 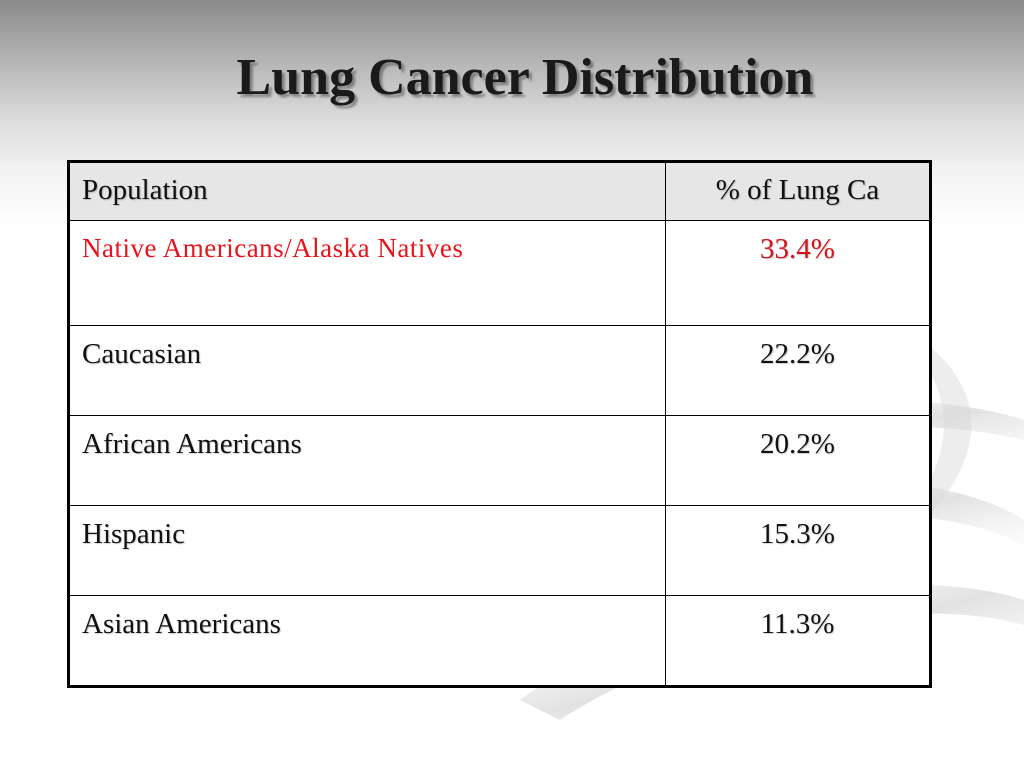 I want to click on table-row: Caucasian 22.2%, so click(x=499, y=370).